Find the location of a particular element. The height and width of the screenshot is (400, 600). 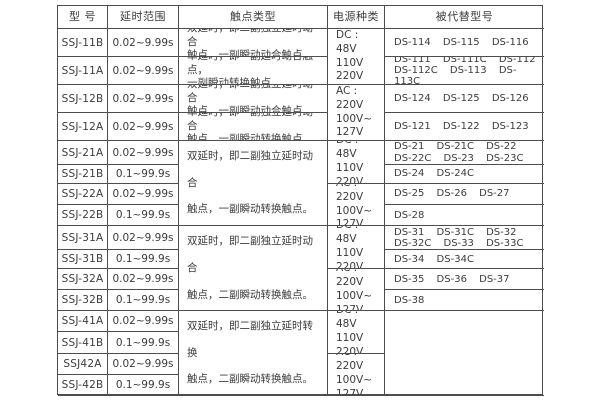

model-cell: SSJ-41B is located at coordinates (83, 343).